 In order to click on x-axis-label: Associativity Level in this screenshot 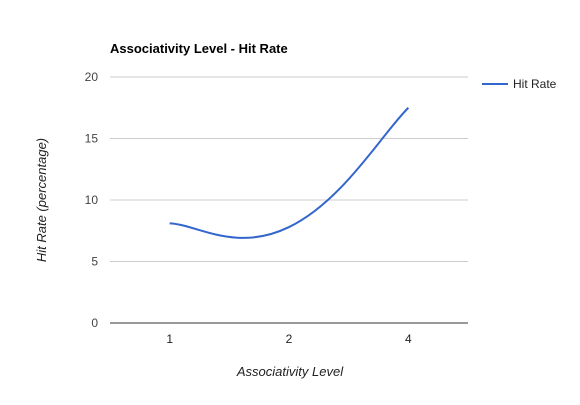, I will do `click(290, 371)`.